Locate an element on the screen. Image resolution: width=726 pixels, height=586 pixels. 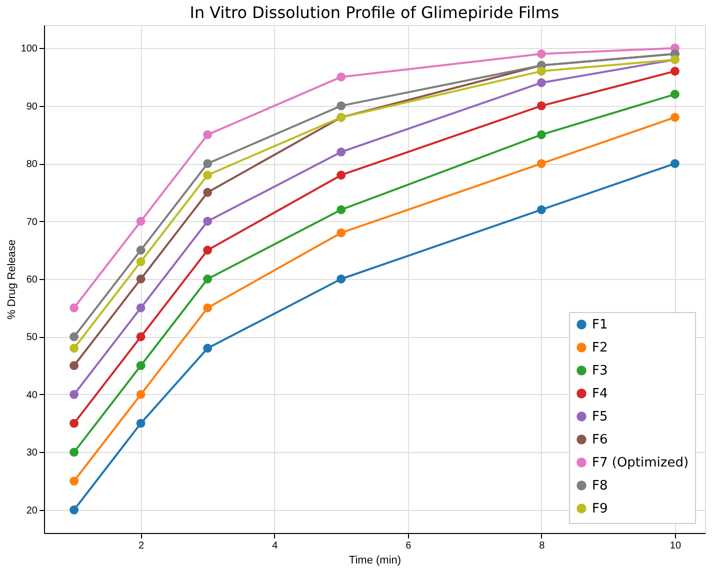
x-tick-label: 8 is located at coordinates (542, 546).